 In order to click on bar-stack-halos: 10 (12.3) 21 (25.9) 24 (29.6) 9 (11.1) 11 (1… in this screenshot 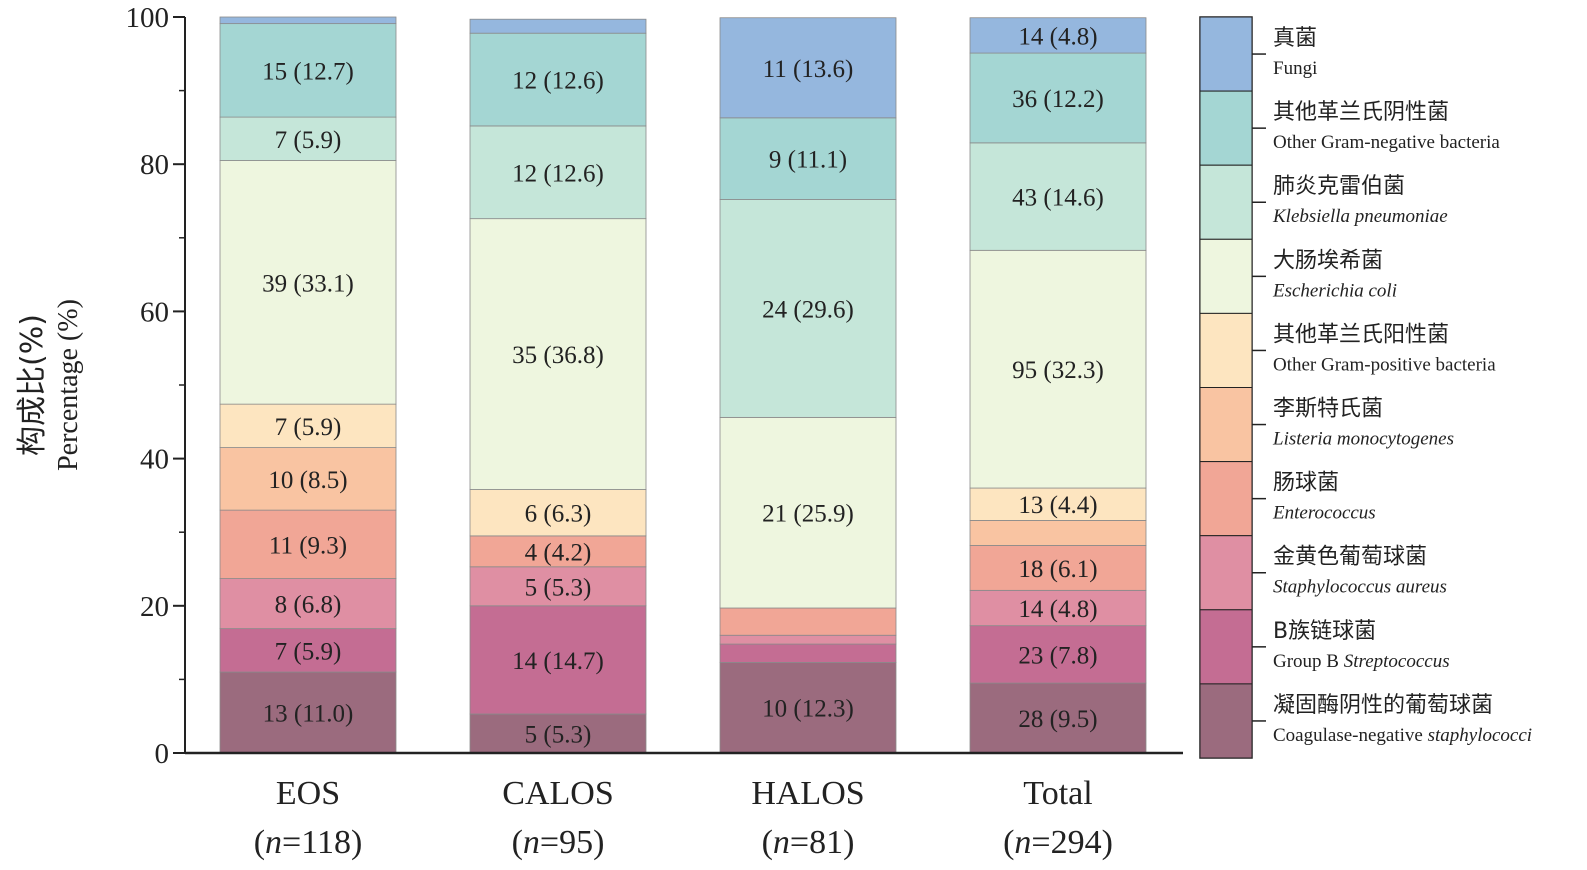, I will do `click(808, 385)`.